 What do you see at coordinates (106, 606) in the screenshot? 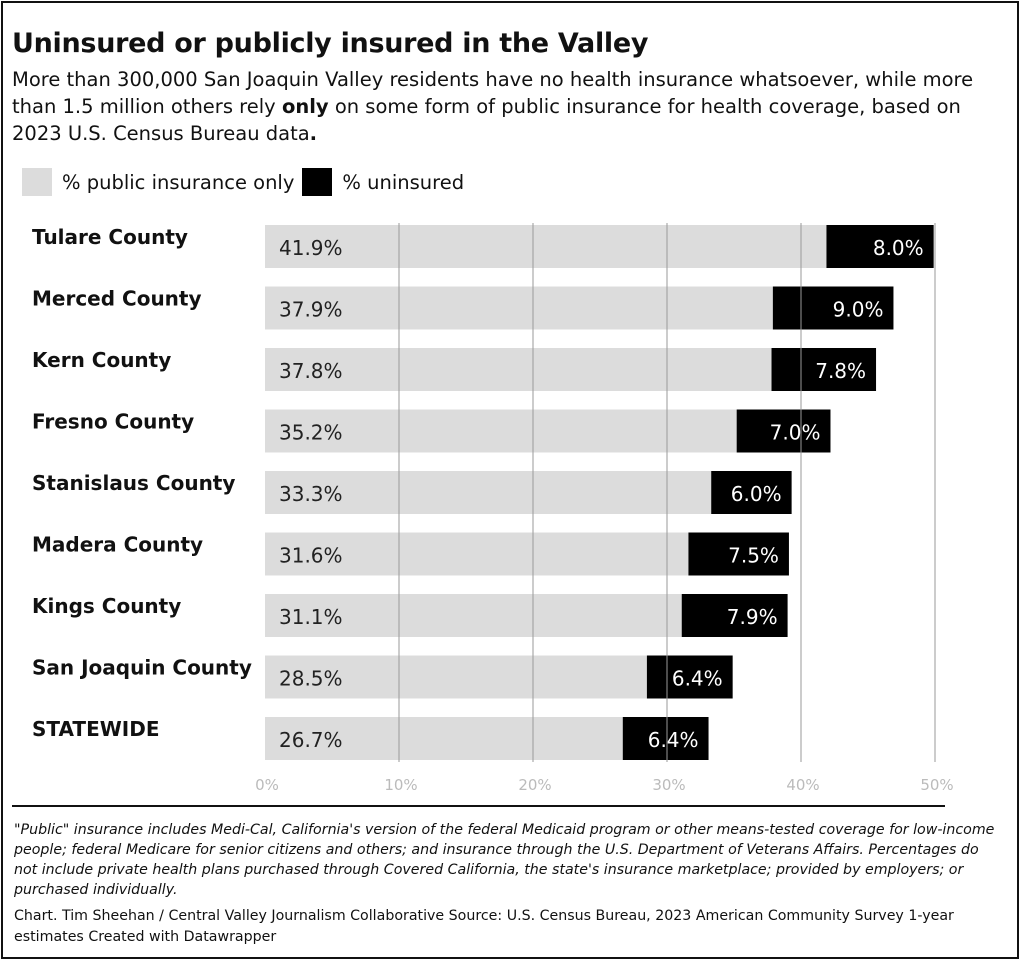
I see `row-label-kings-county: Kings County` at bounding box center [106, 606].